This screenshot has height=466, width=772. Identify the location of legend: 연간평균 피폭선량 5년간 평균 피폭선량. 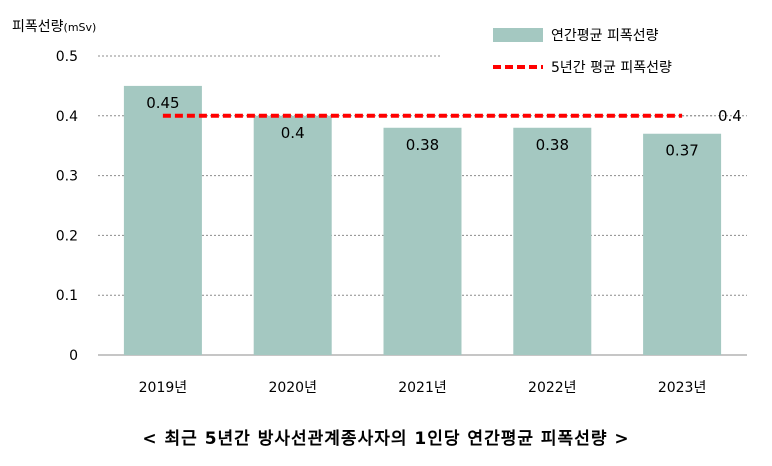
(582, 52).